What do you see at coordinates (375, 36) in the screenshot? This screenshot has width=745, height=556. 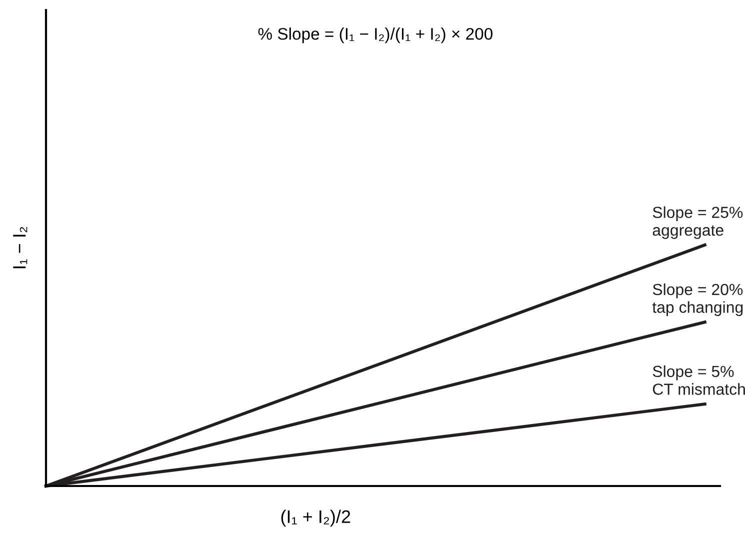 I see `chart-title: % Slope = (I₁ − I₂)/(I₁ + I₂) × 200` at bounding box center [375, 36].